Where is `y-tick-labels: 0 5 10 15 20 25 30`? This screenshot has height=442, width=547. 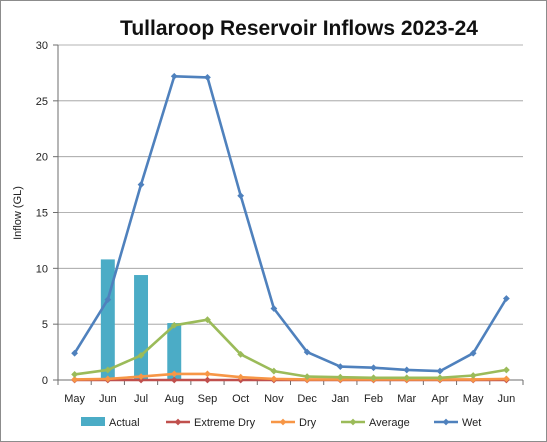 y-tick-labels: 0 5 10 15 20 25 30 is located at coordinates (42, 213).